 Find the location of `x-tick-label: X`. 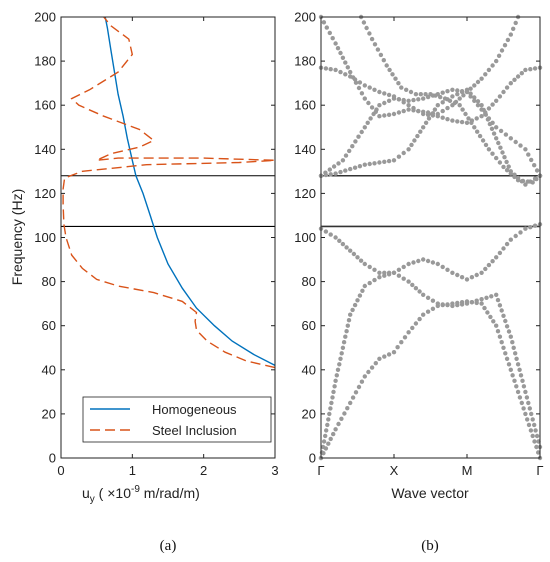

x-tick-label: X is located at coordinates (394, 470).